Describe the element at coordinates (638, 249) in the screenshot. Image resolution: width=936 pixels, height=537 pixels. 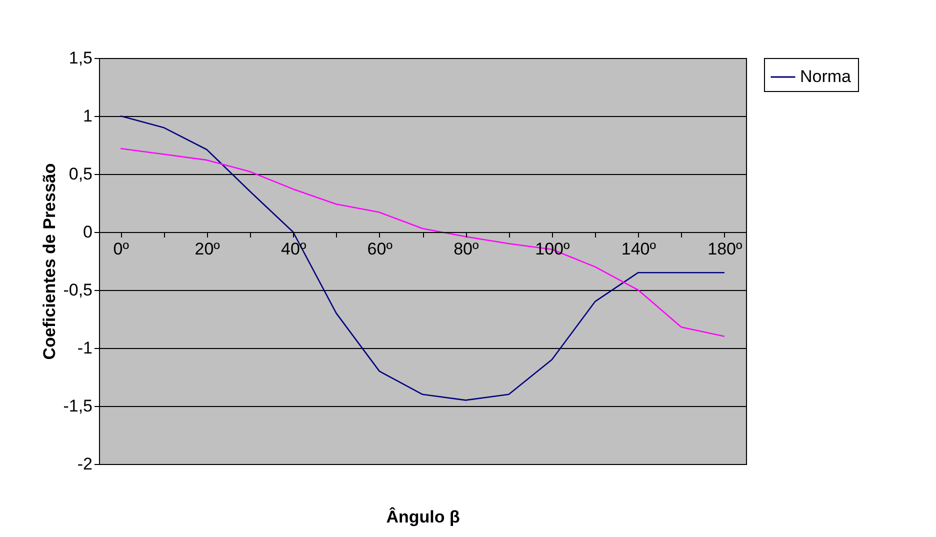
I see `x-tick-label: 140º` at that location.